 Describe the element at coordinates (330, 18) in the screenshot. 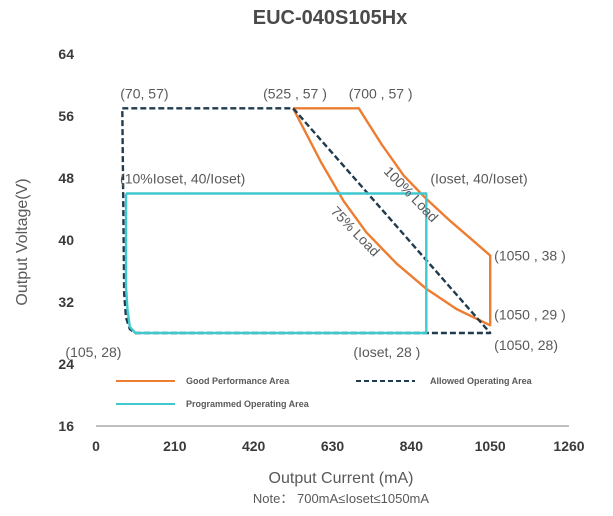

I see `chart-title: EUC-040S105Hx` at that location.